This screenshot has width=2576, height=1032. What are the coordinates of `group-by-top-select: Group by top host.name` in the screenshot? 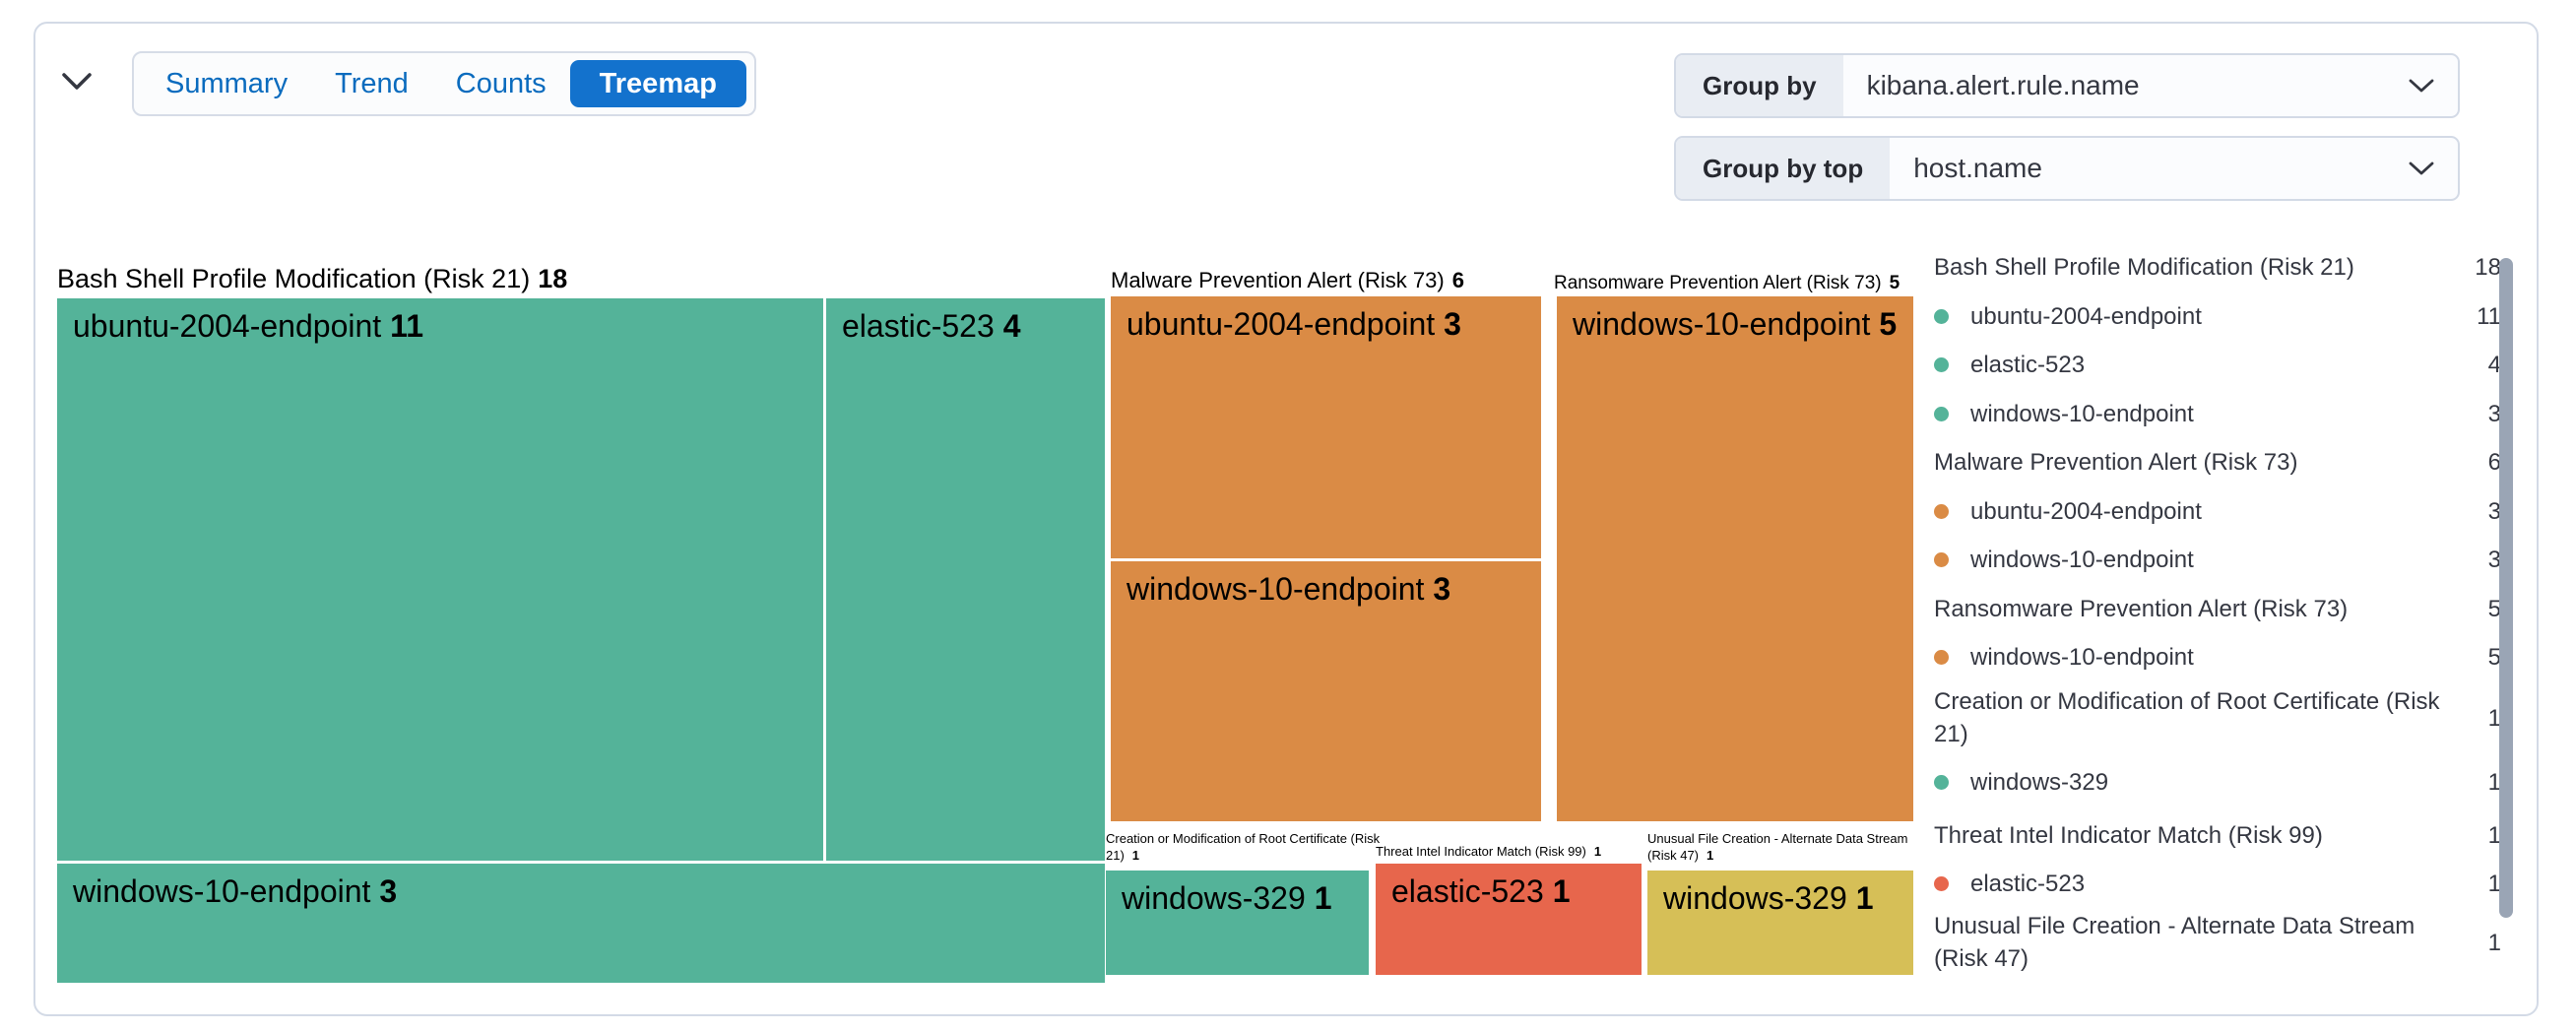 It's located at (2067, 168).